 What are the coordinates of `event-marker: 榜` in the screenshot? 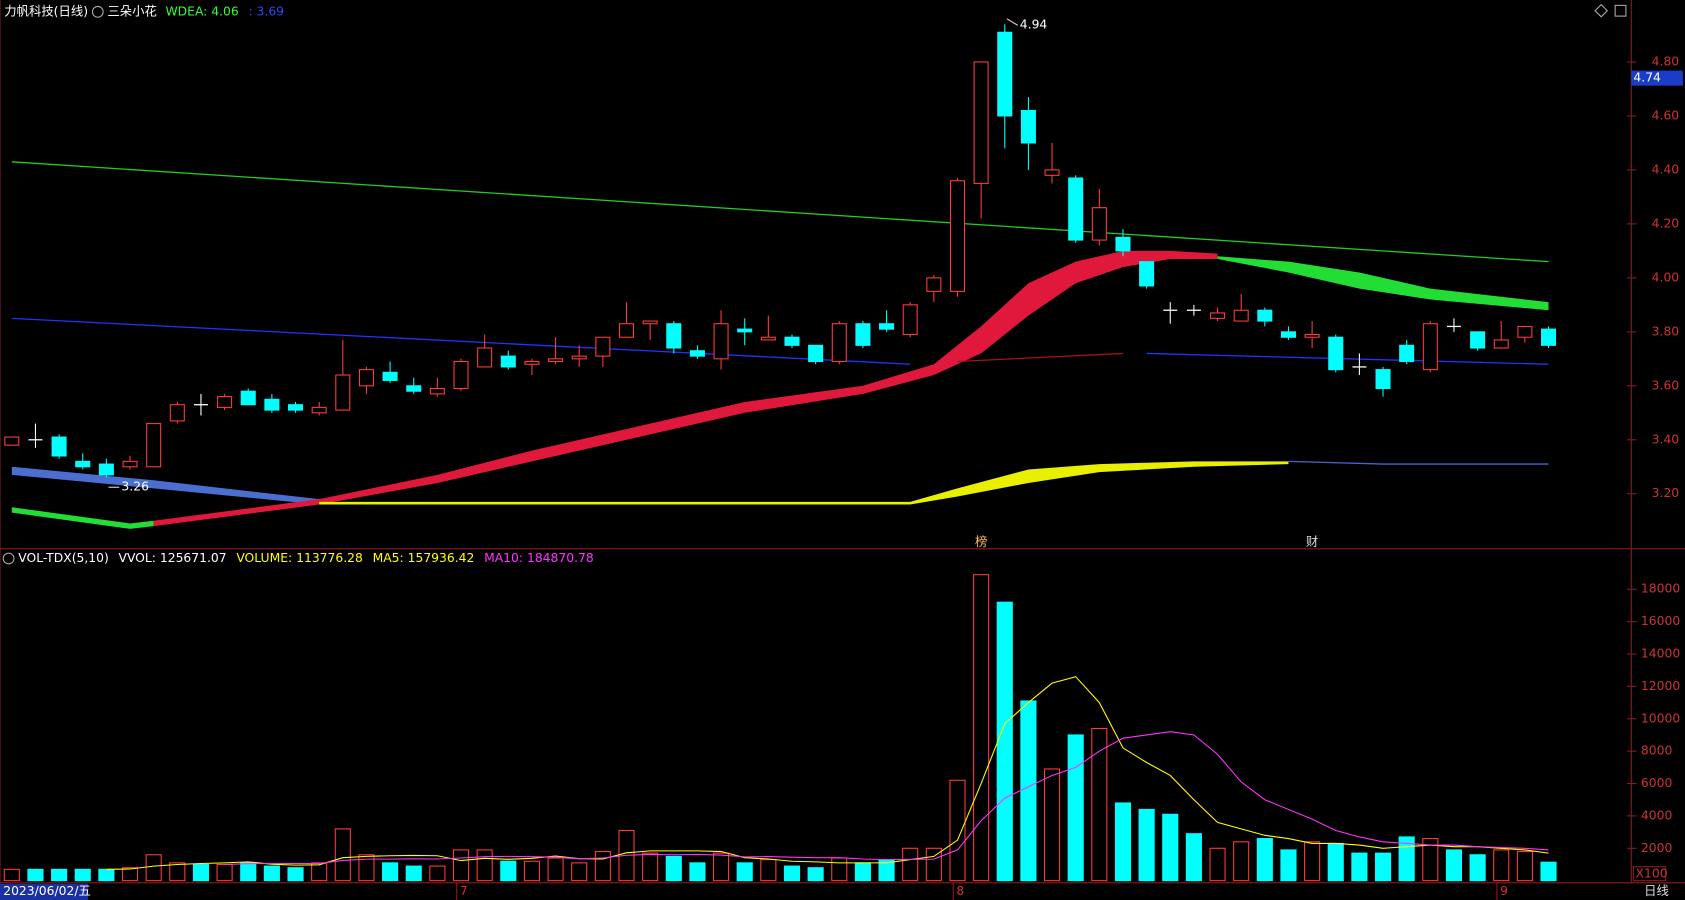 It's located at (981, 541).